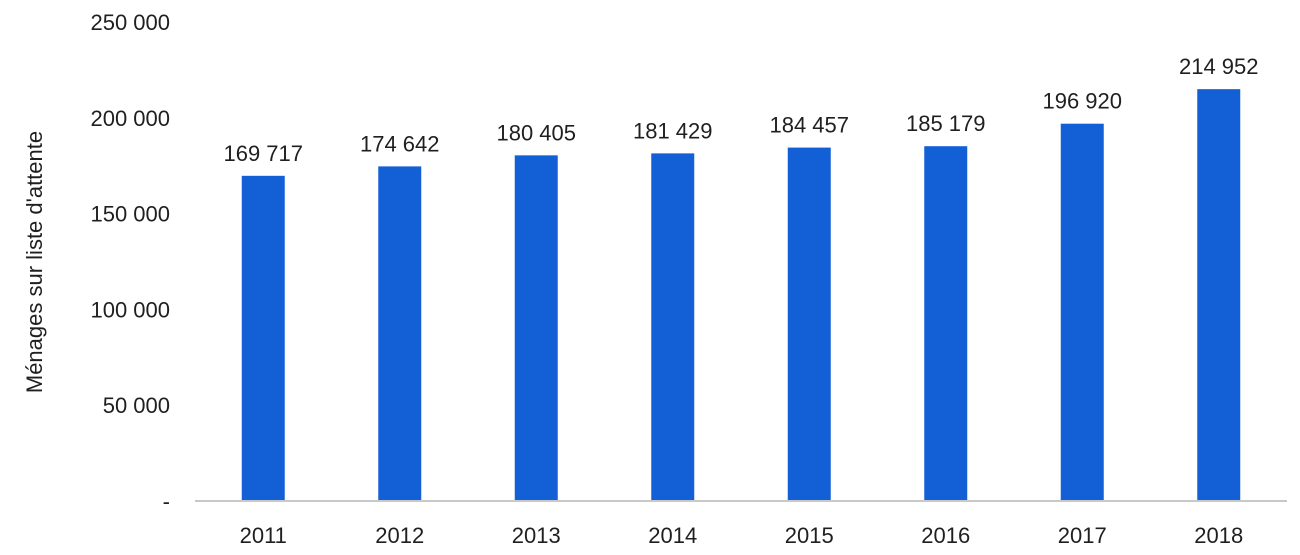 This screenshot has width=1300, height=555. I want to click on value-label-2011: 169 717, so click(263, 153).